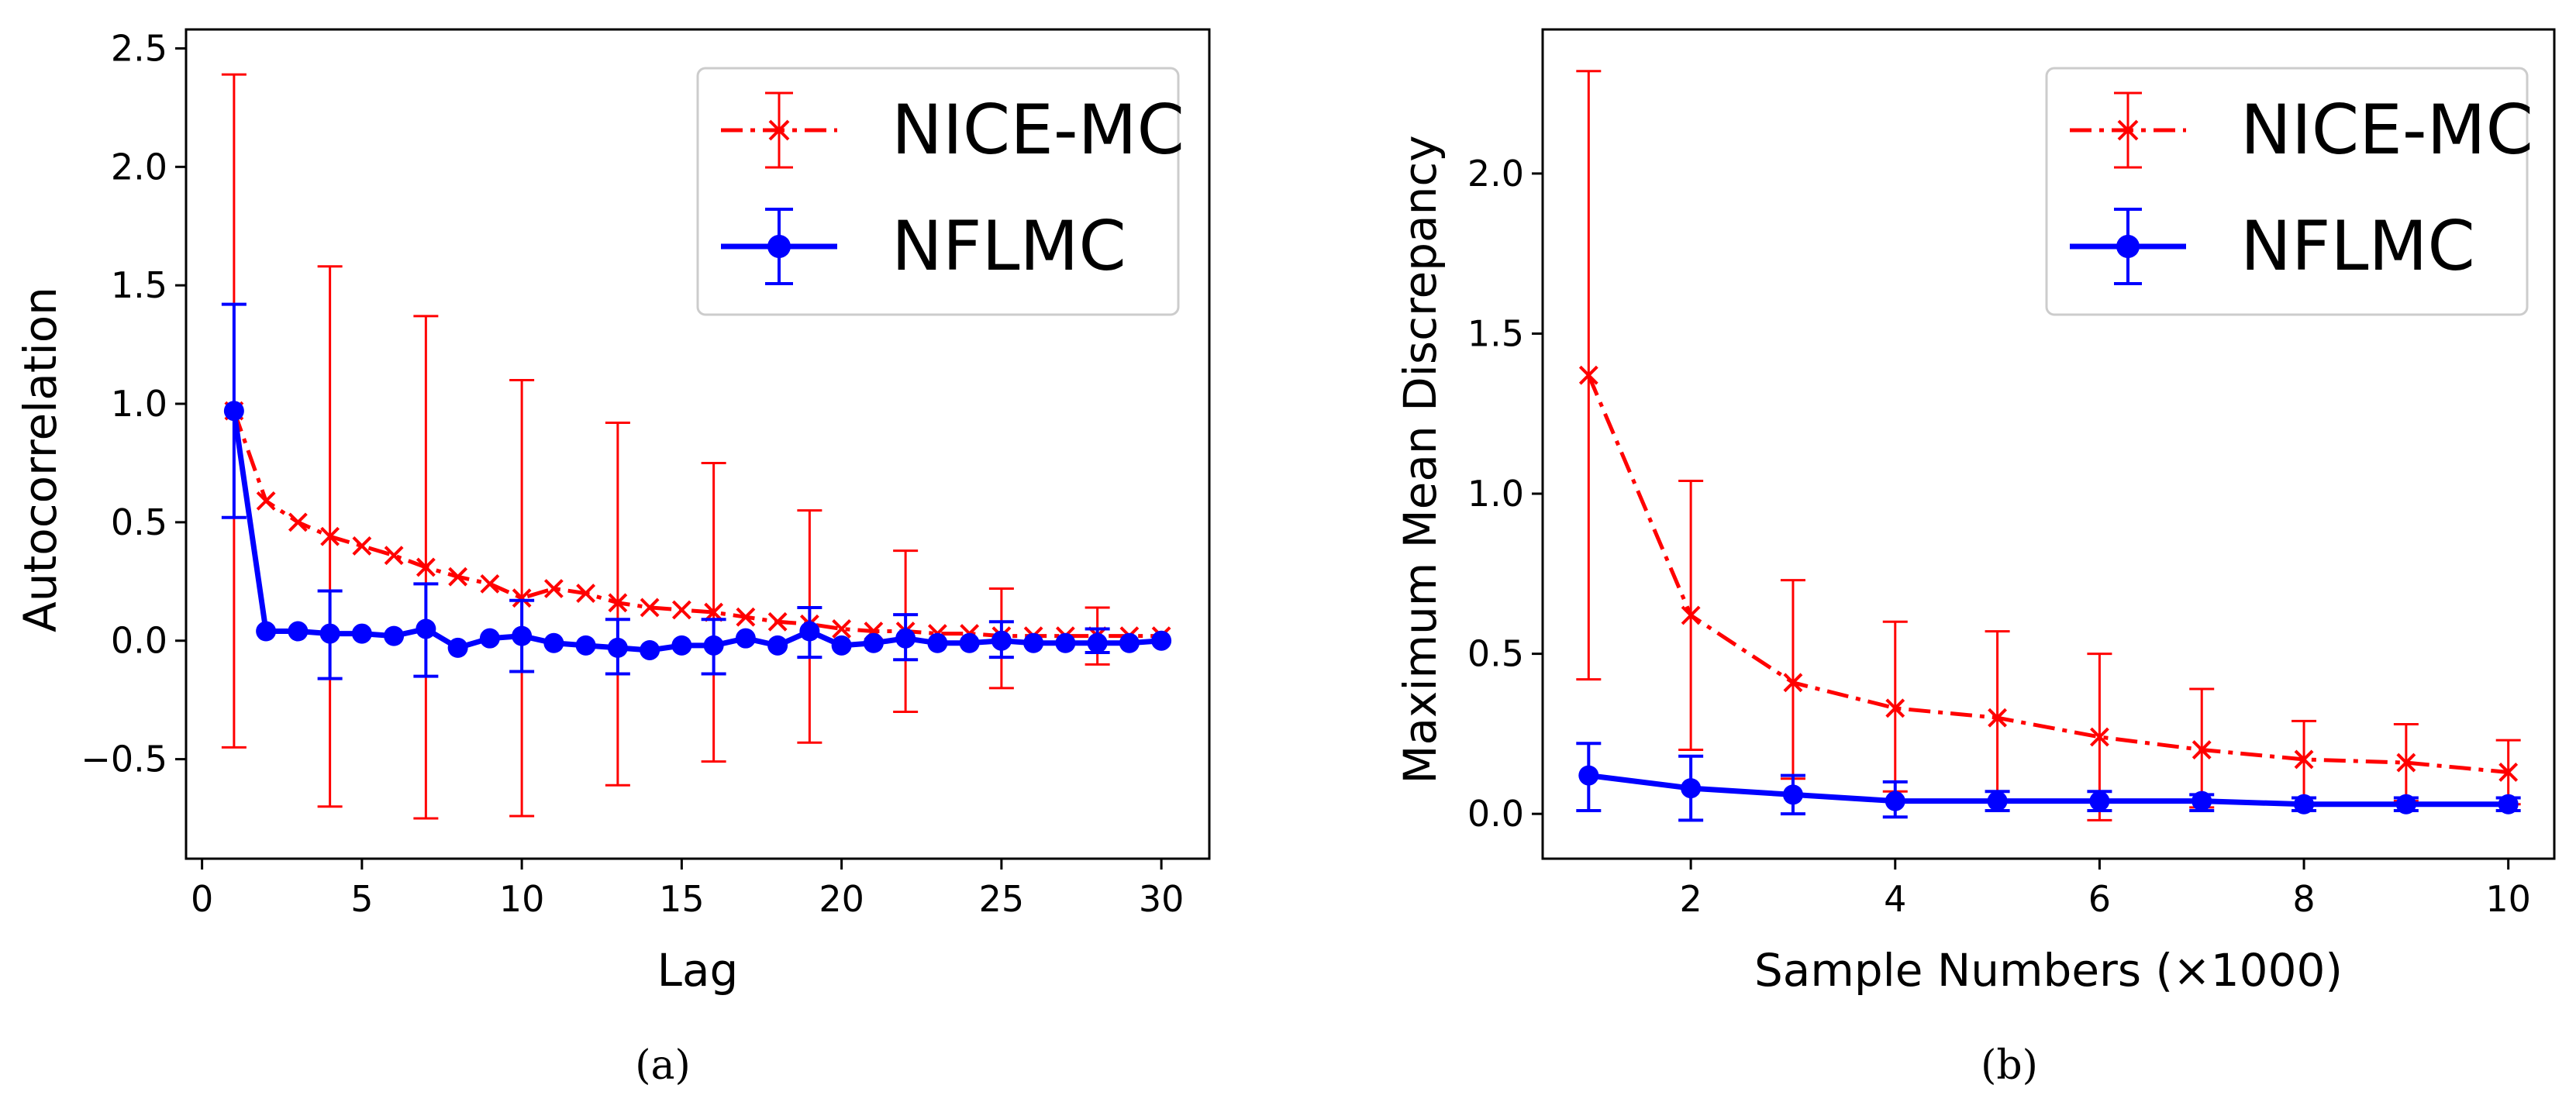  Describe the element at coordinates (2386, 130) in the screenshot. I see `legend-label: NICE-MC` at that location.